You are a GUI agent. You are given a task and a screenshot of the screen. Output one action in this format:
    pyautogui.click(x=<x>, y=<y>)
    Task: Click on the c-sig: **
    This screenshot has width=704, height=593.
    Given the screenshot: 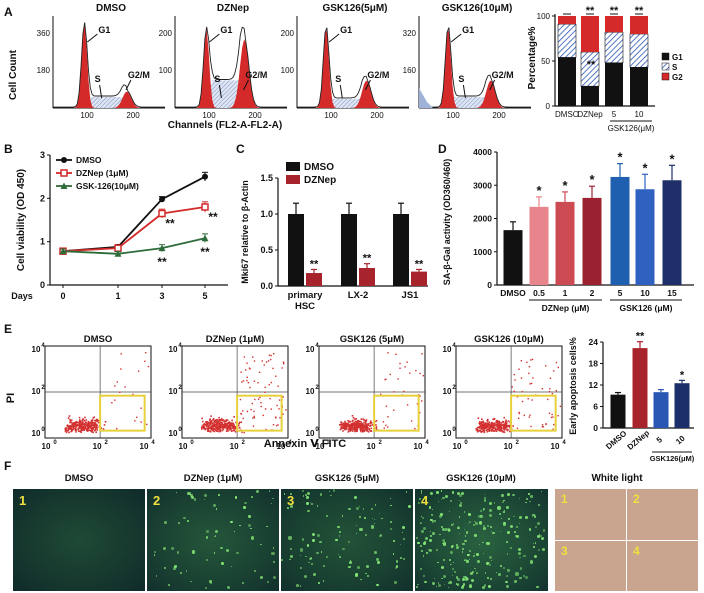 What is the action you would take?
    pyautogui.click(x=314, y=264)
    